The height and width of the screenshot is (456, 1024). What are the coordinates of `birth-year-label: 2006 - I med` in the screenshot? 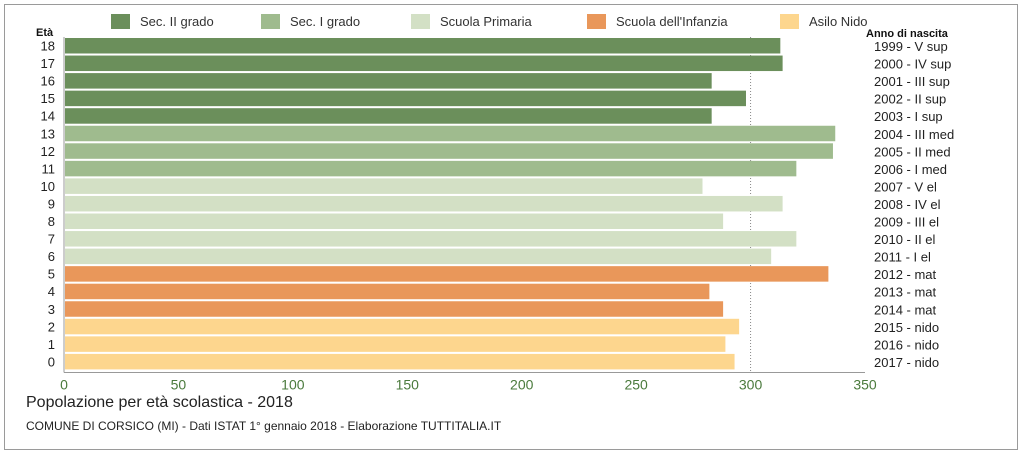 It's located at (910, 169).